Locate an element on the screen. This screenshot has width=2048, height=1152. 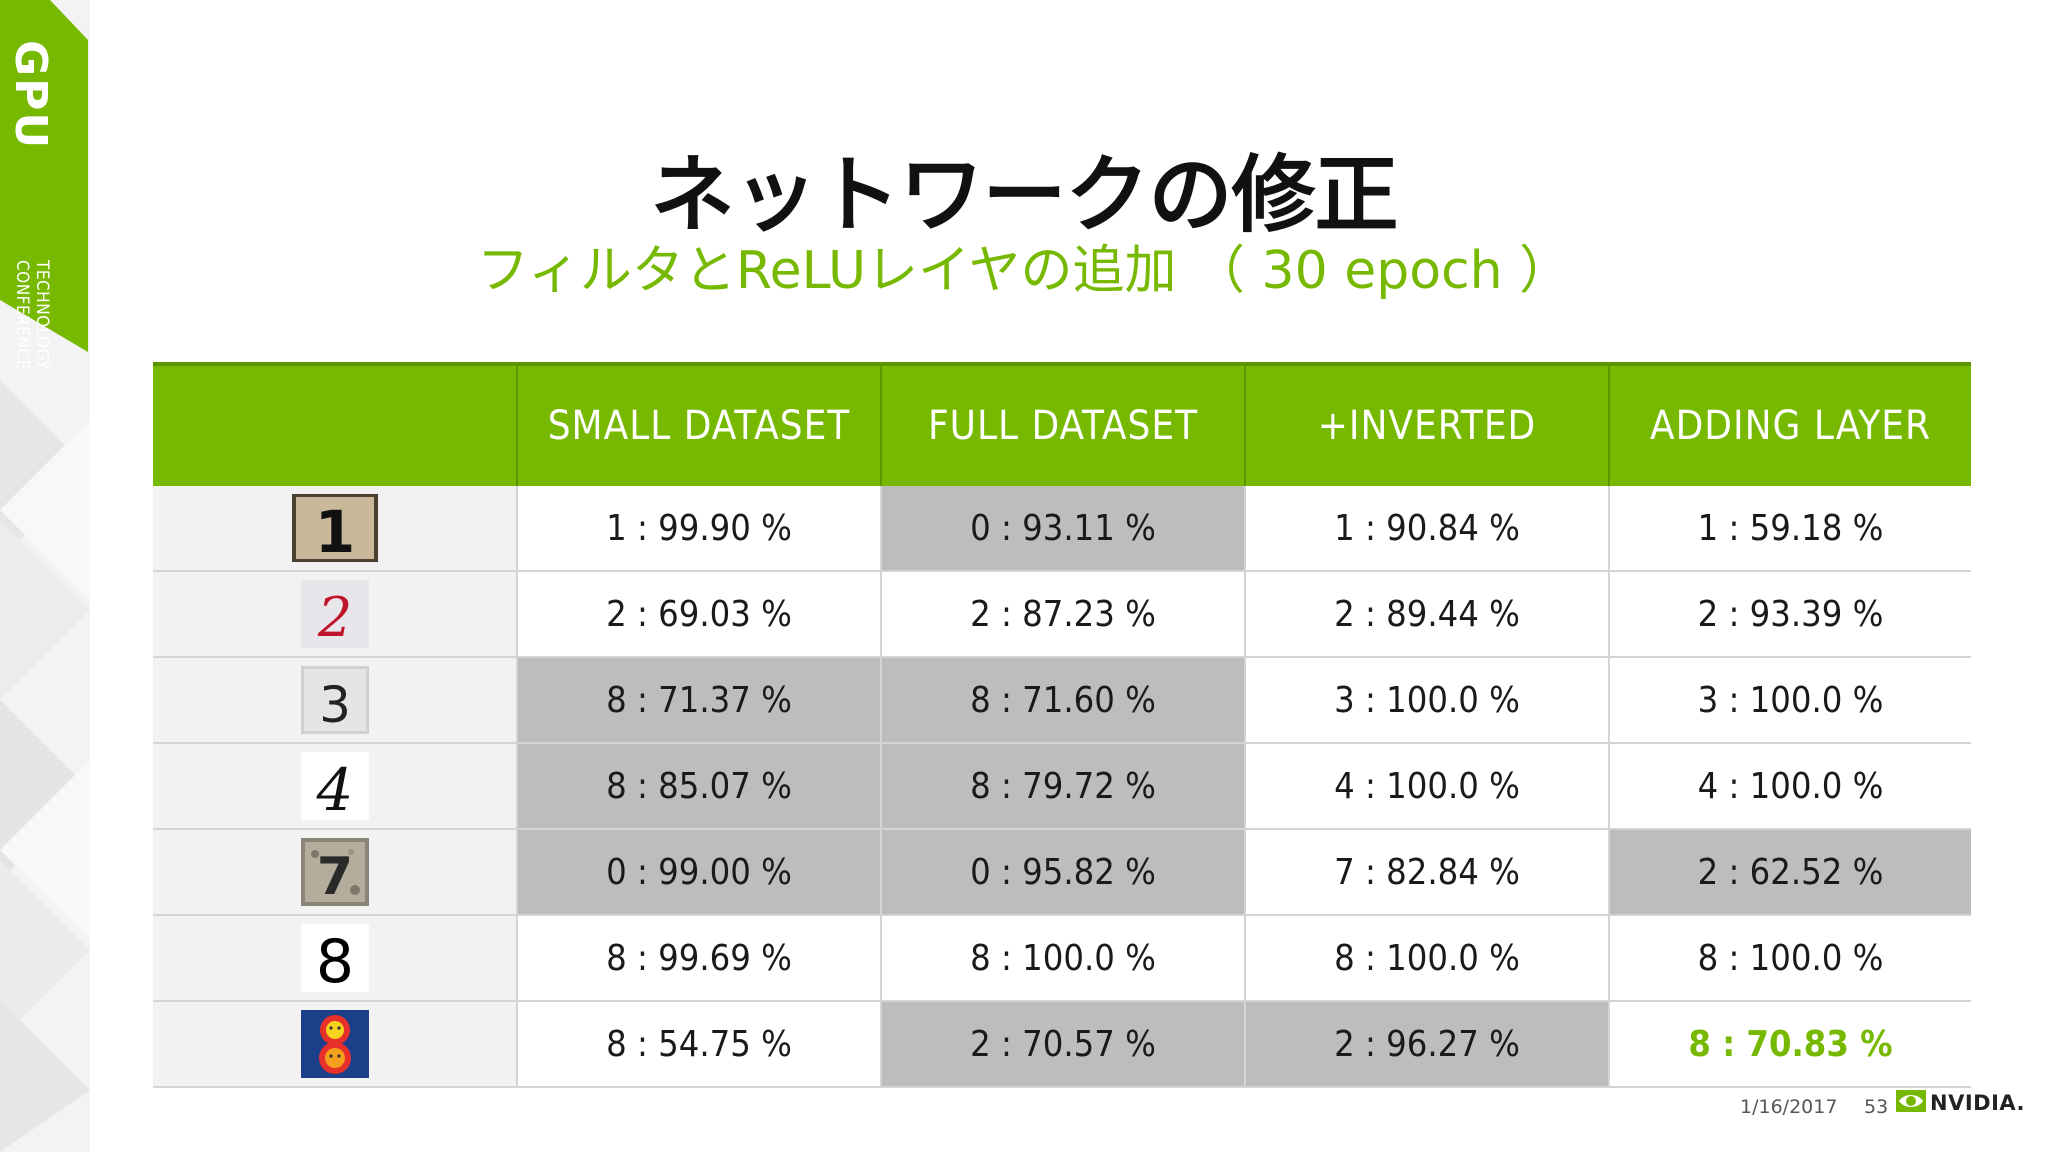
digit-8-font-thumbnail: 8 is located at coordinates (334, 958).